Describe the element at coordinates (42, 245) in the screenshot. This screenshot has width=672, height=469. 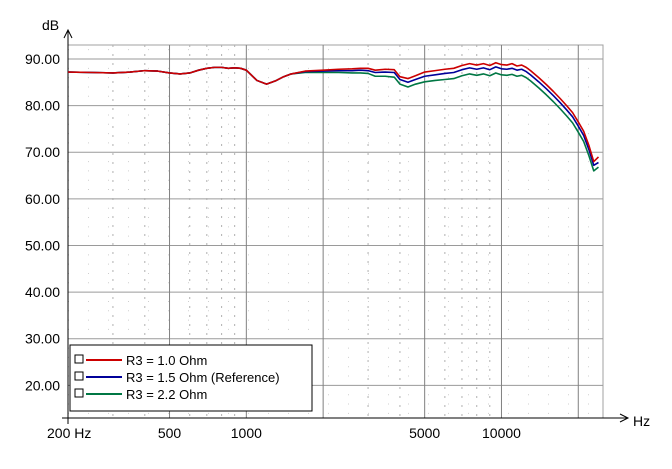
I see `y-tick-label: 50.00` at that location.